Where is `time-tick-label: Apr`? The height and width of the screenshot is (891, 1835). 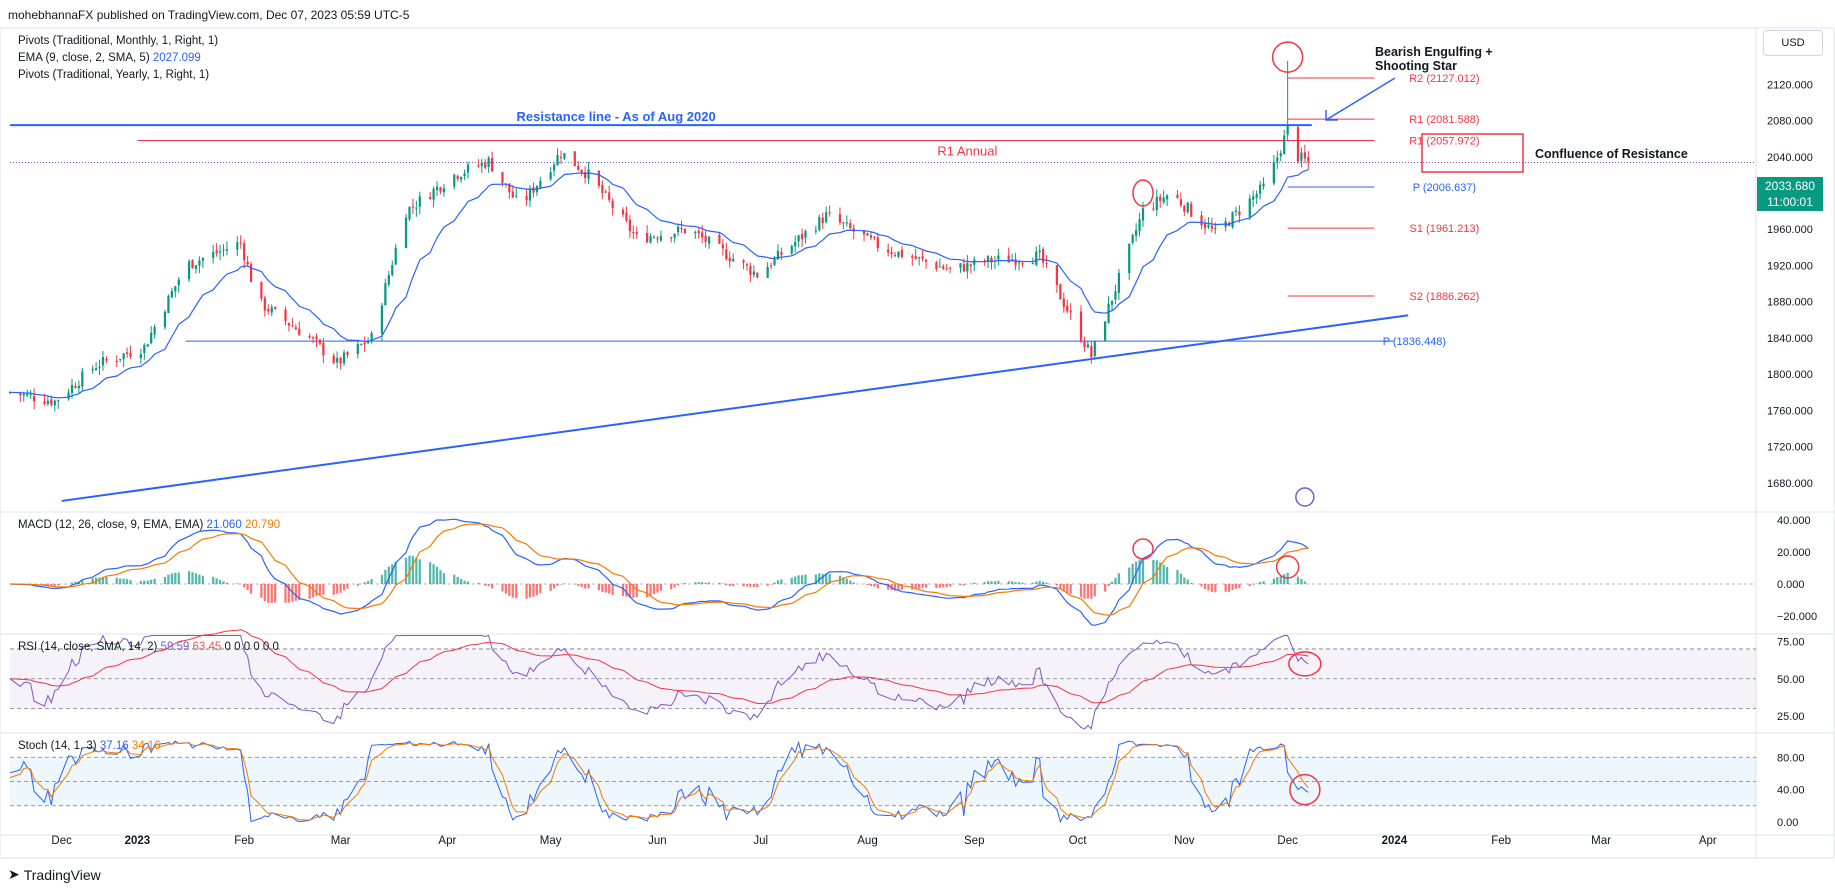 time-tick-label: Apr is located at coordinates (1708, 841).